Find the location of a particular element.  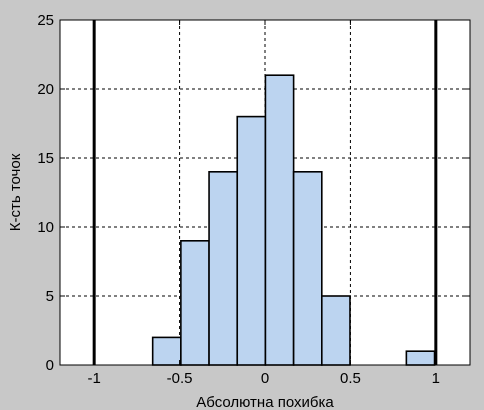

y-tick-label: 10 is located at coordinates (45, 227).